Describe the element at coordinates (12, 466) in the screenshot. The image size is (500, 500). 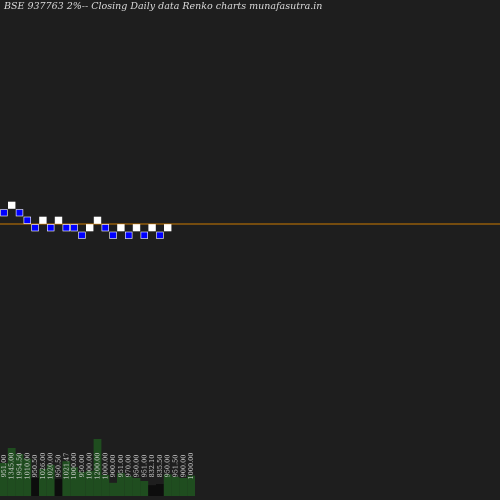
I see `volume-label: 1345.00` at that location.